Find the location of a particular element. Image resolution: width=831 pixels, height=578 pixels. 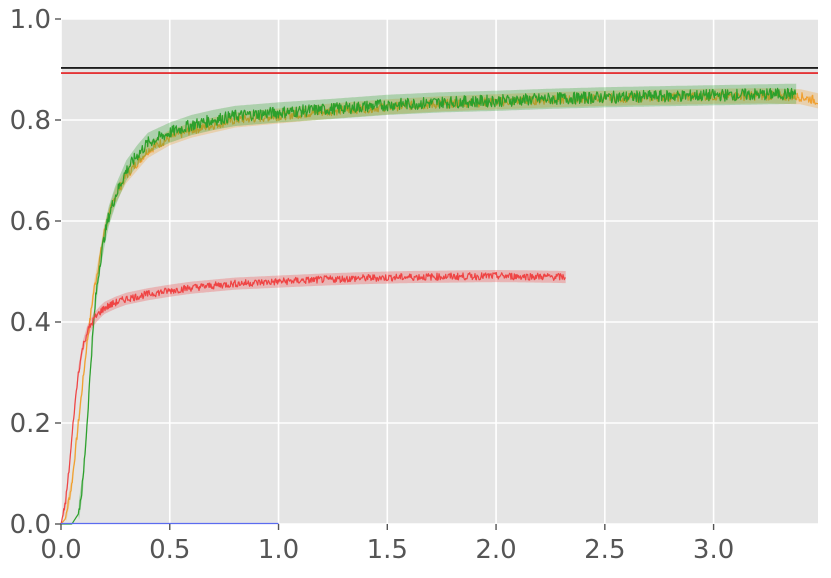

x-tick-label: 2.5 is located at coordinates (604, 550).